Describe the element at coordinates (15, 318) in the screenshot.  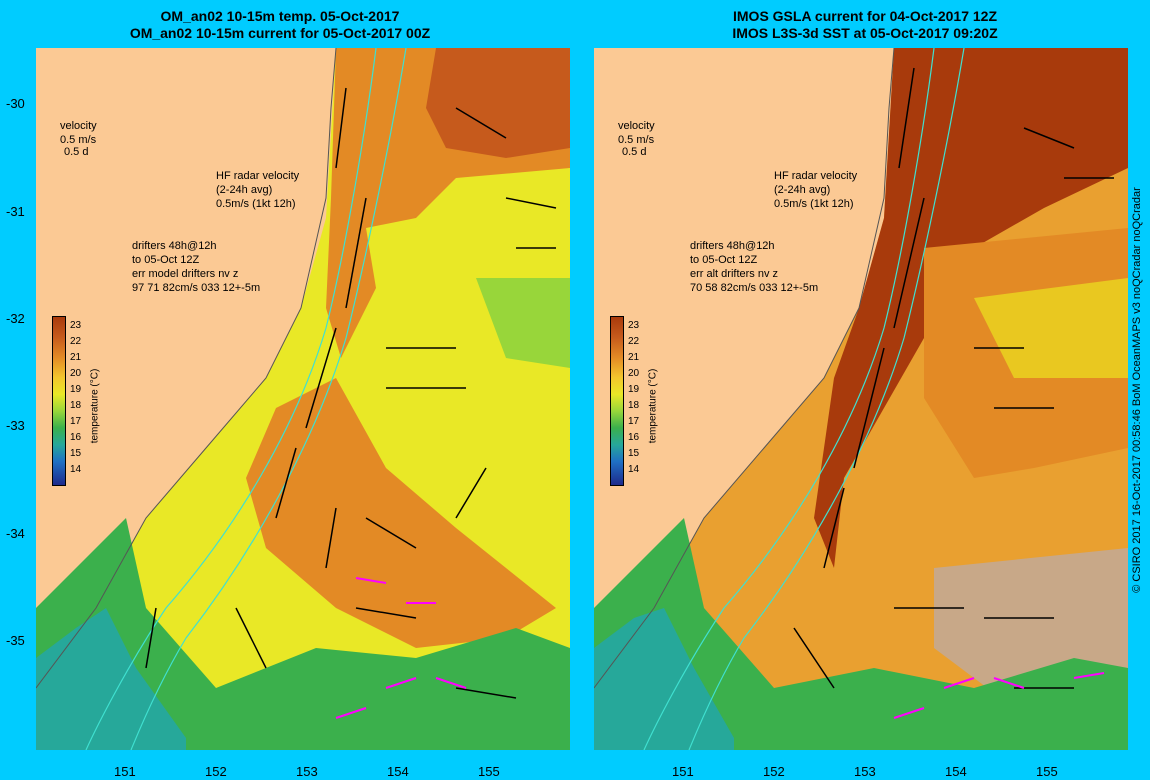
I see `latitude-tick: -32` at that location.